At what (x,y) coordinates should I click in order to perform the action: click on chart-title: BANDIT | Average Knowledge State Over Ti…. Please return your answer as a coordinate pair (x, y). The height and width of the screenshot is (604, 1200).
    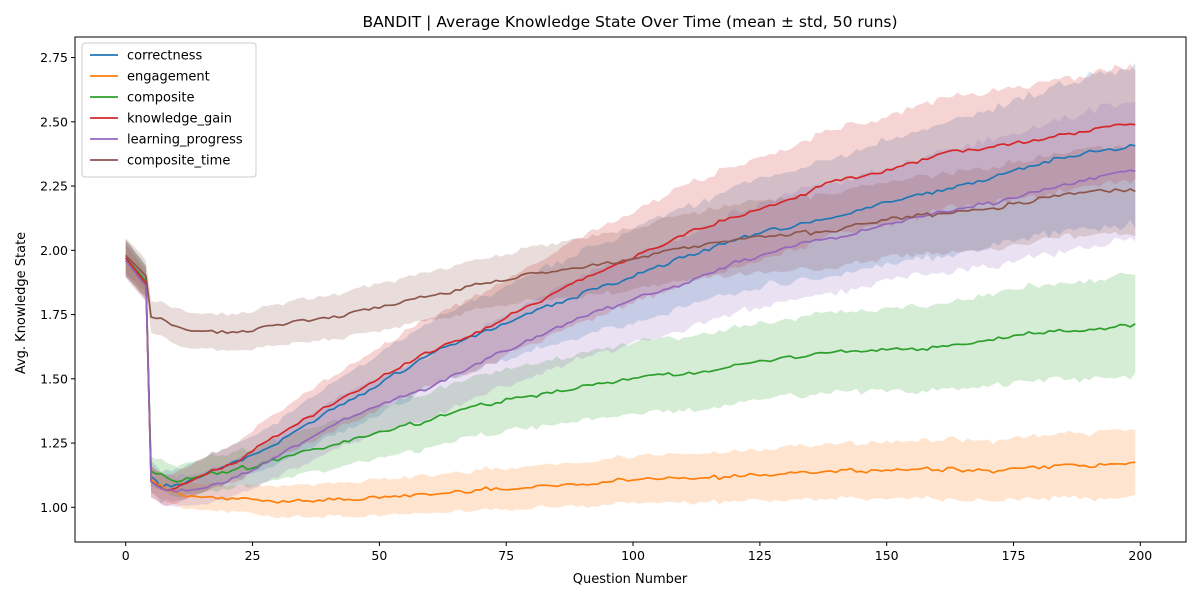
    Looking at the image, I should click on (629, 22).